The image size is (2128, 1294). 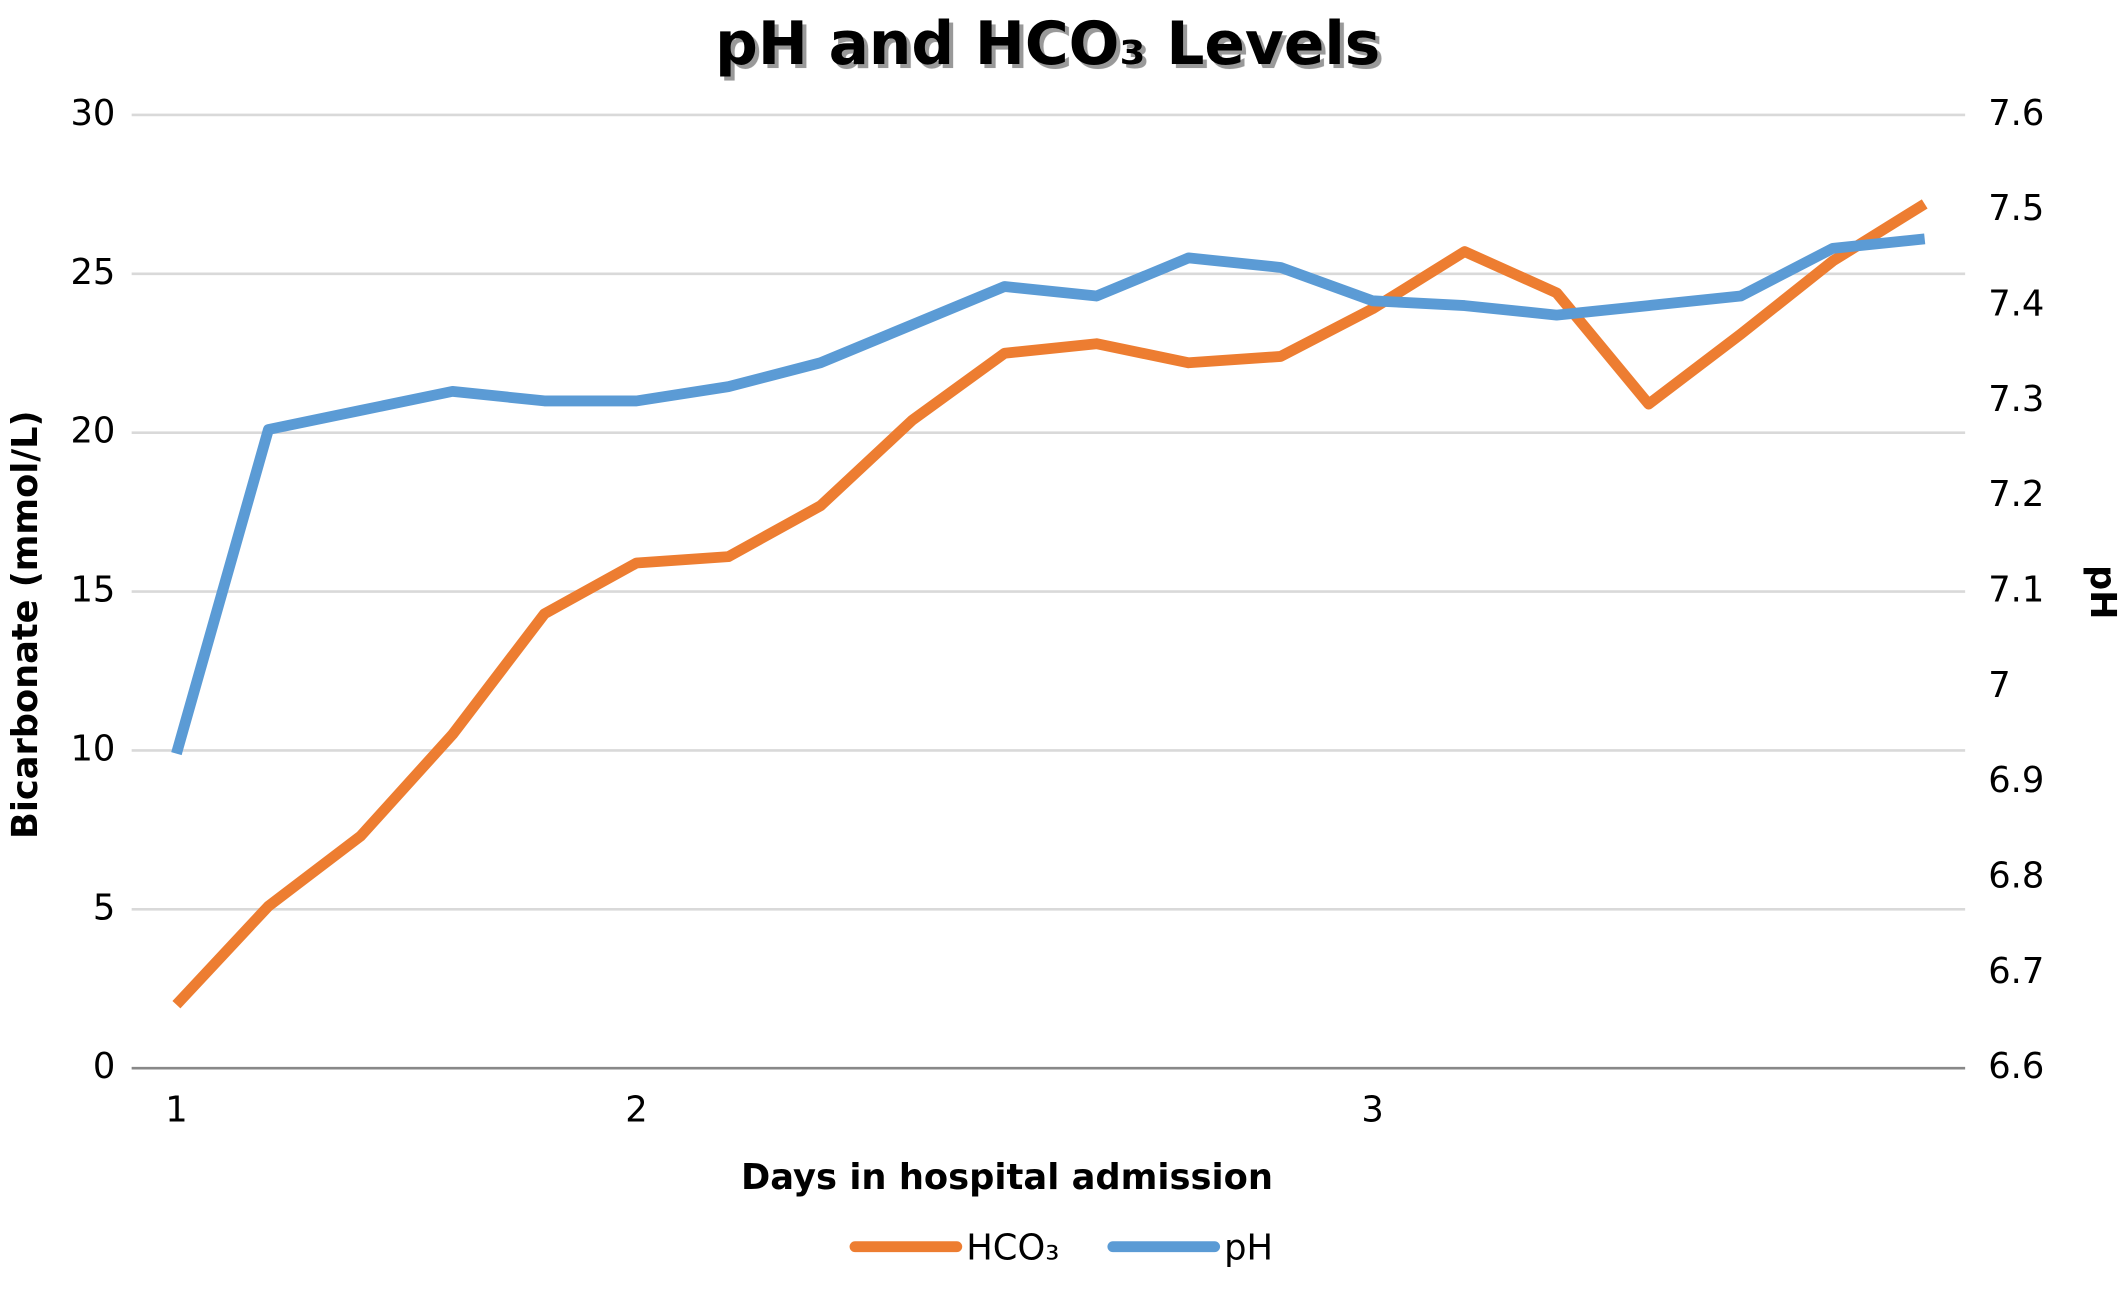 What do you see at coordinates (25, 624) in the screenshot?
I see `y-axis-label: Bicarbonate (mmol/L)` at bounding box center [25, 624].